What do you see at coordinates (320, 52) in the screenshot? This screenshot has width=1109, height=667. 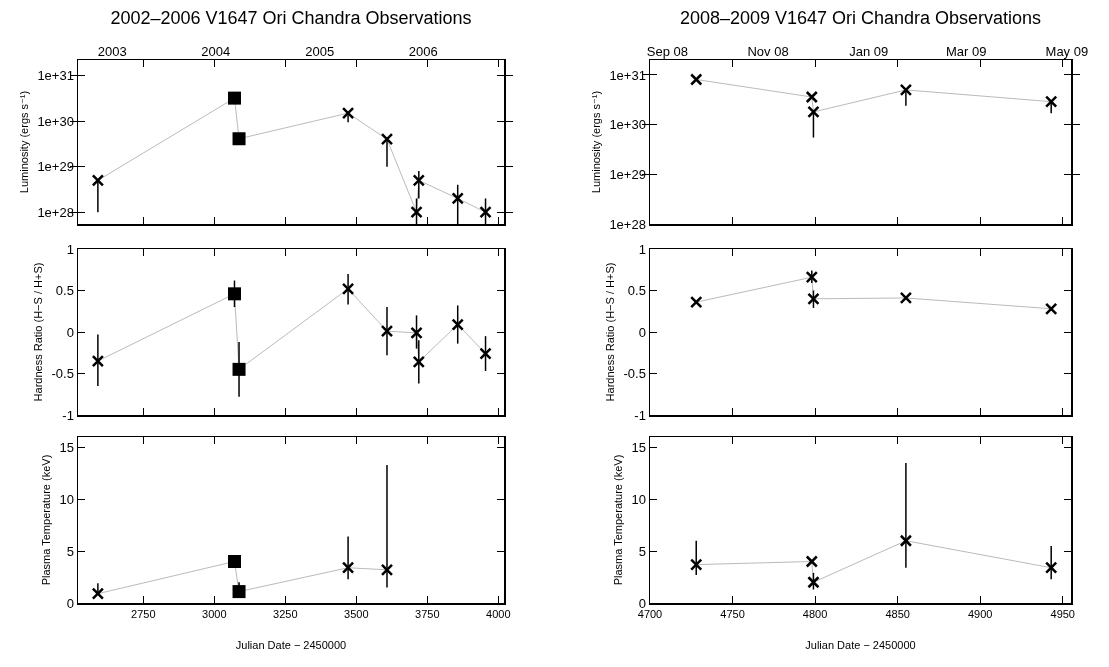 I see `x2-tick-label: 2005` at bounding box center [320, 52].